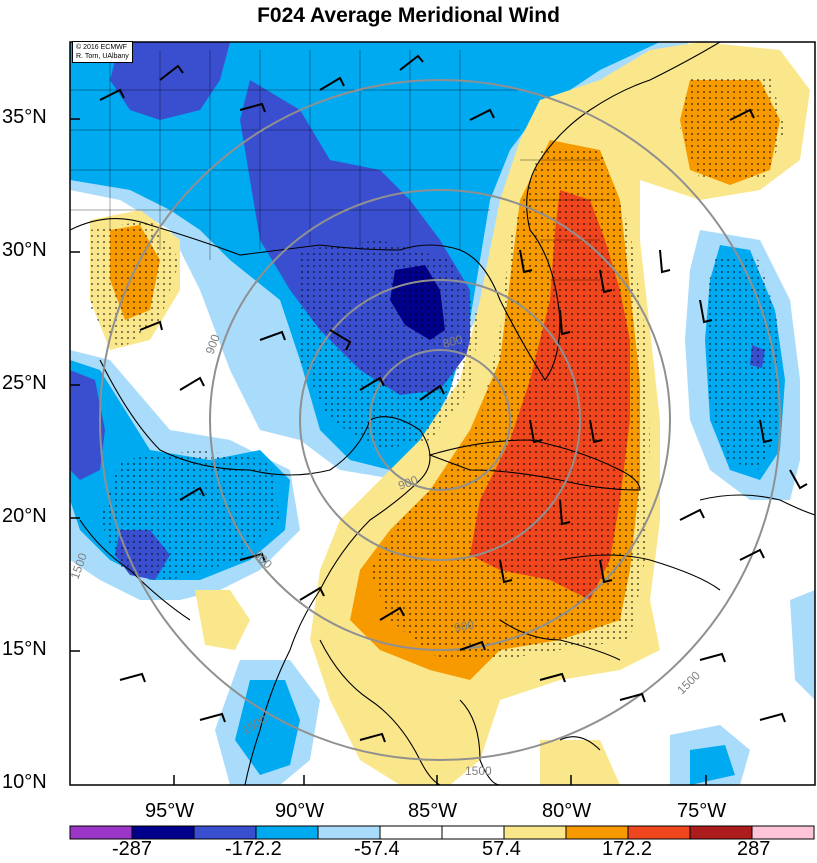  Describe the element at coordinates (712, 765) in the screenshot. I see `cyan-region` at that location.